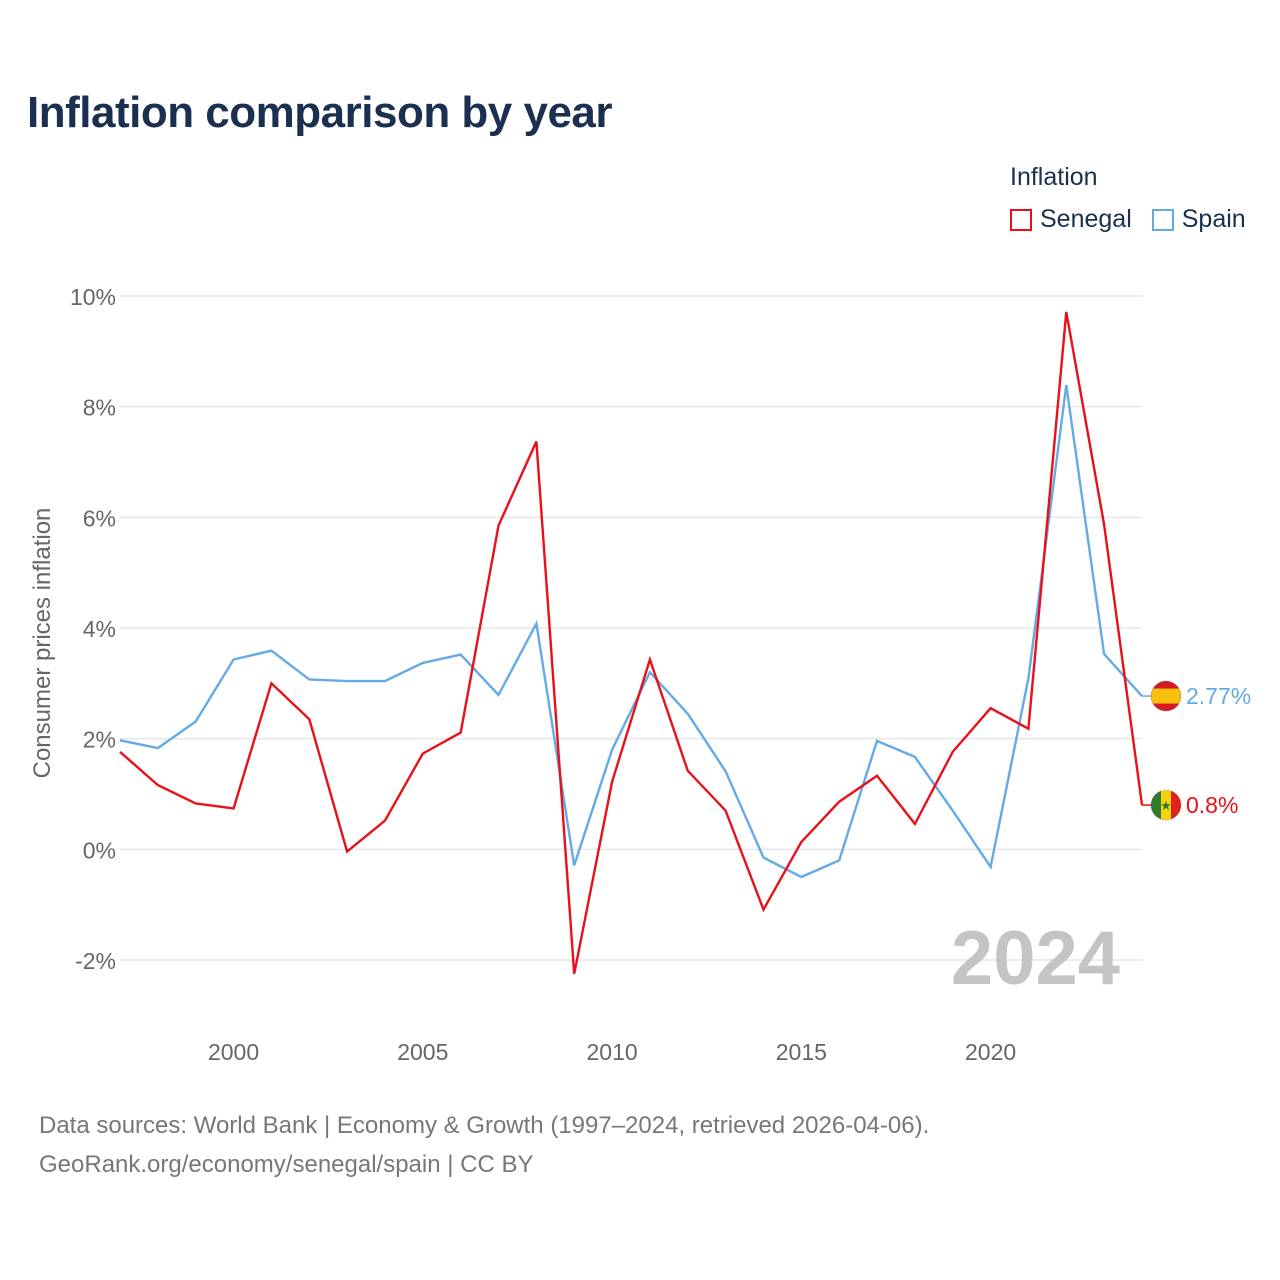 The height and width of the screenshot is (1280, 1280). What do you see at coordinates (42, 643) in the screenshot?
I see `y-axis-label: Consumer prices inflation` at bounding box center [42, 643].